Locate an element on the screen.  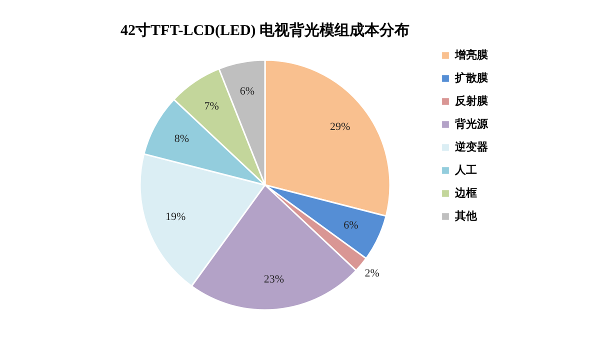
legend-label: 扩散膜 is located at coordinates (471, 78).